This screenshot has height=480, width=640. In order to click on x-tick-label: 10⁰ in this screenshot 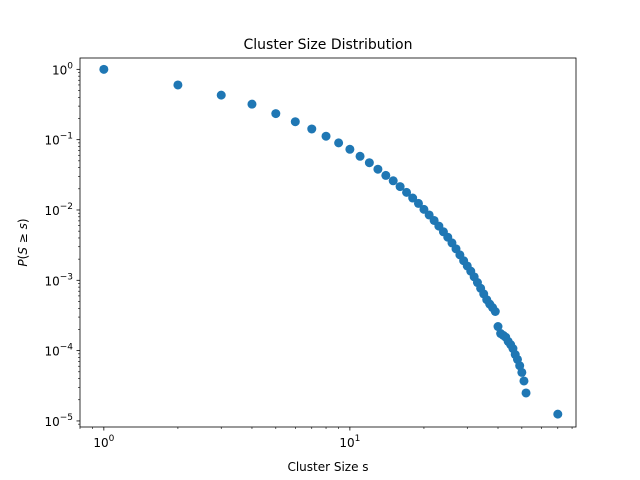, I will do `click(103, 442)`.